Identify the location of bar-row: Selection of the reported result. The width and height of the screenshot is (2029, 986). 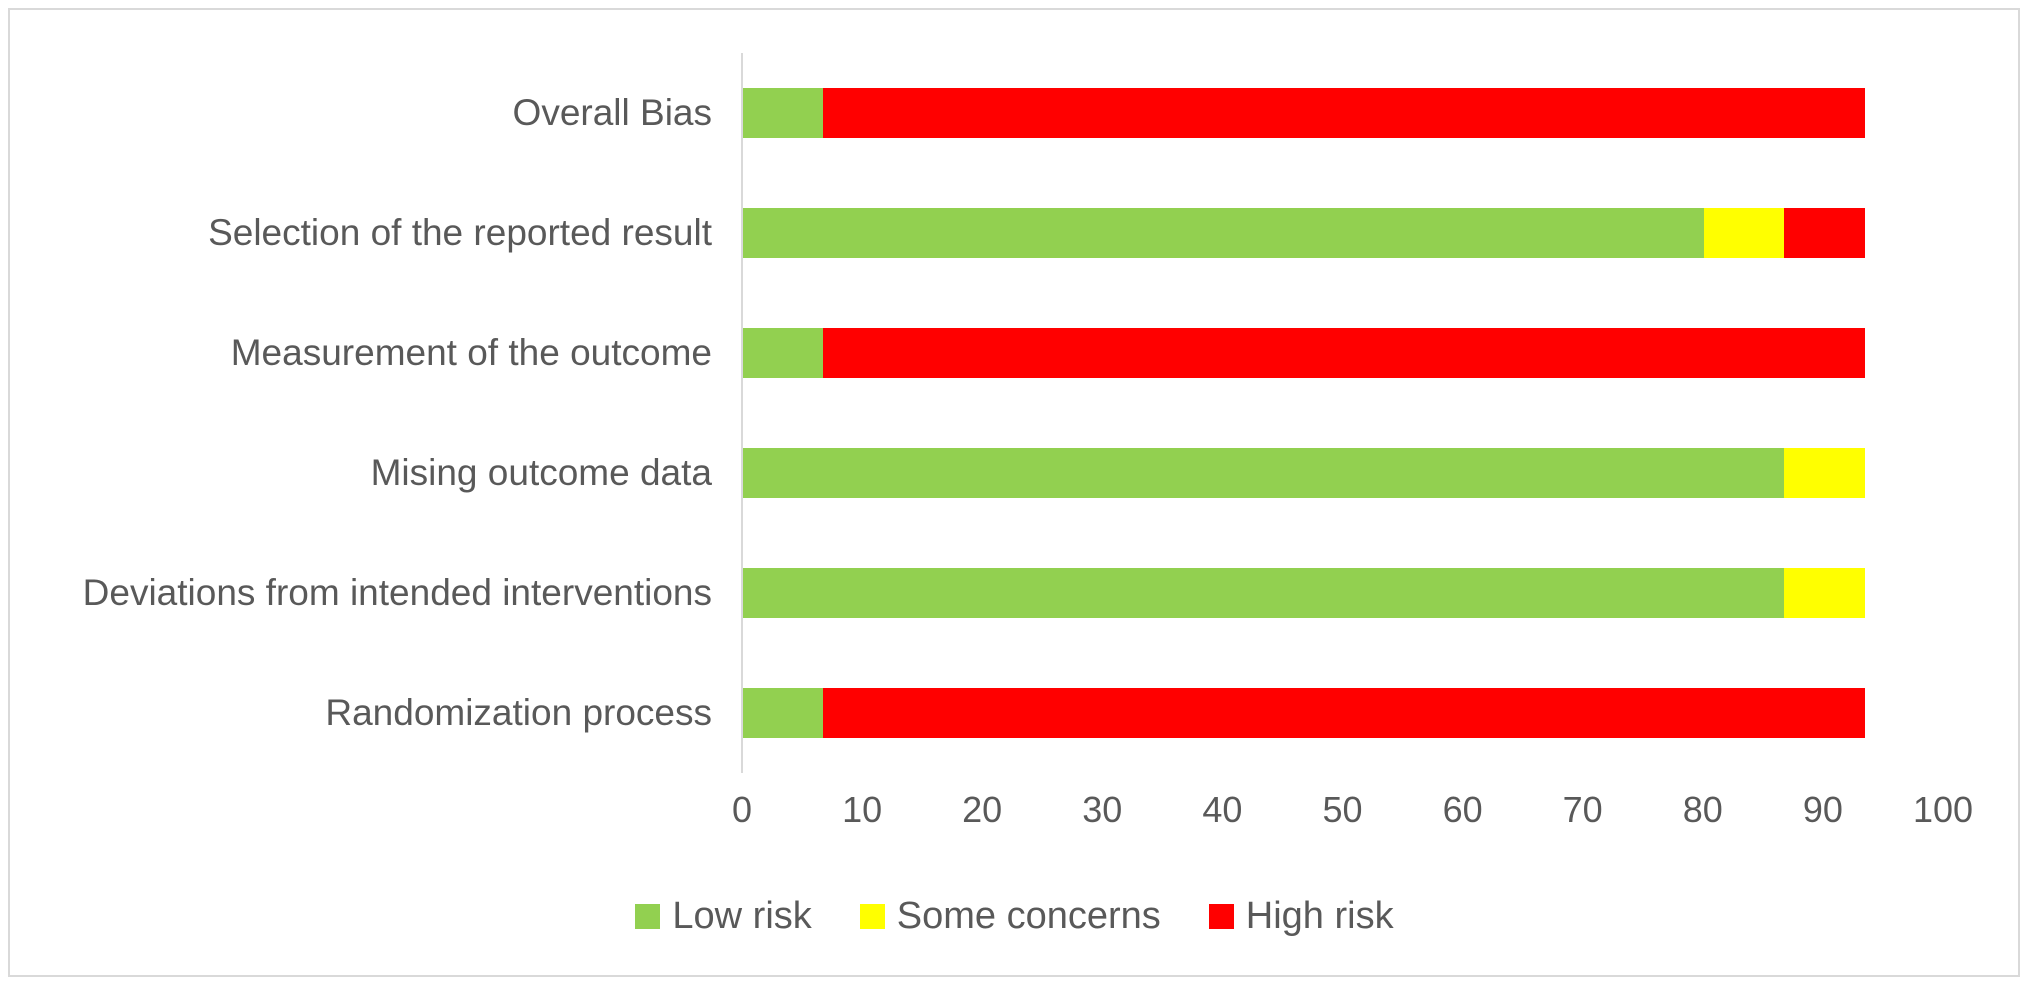
(1014, 233).